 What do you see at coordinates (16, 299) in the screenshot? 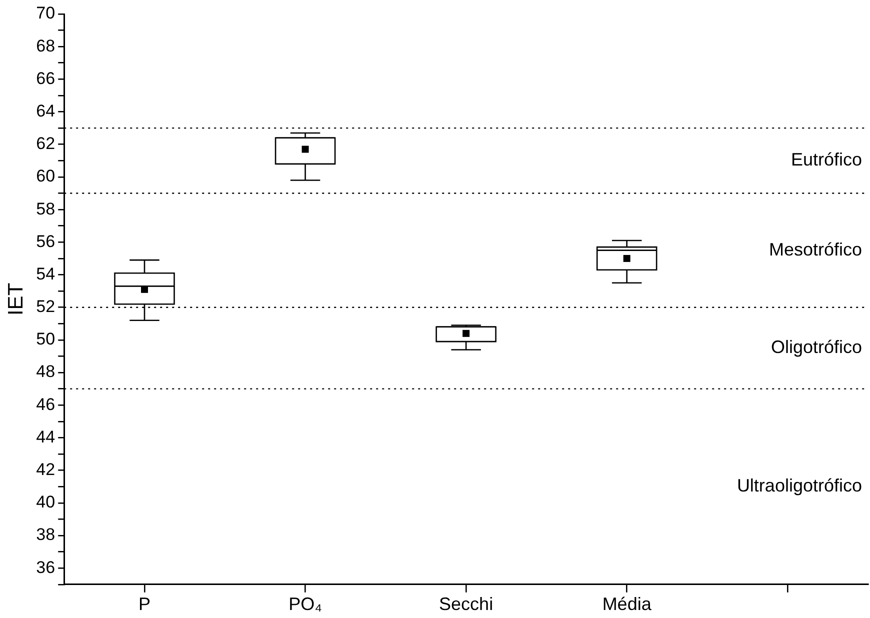
I see `y-axis-title: IET` at bounding box center [16, 299].